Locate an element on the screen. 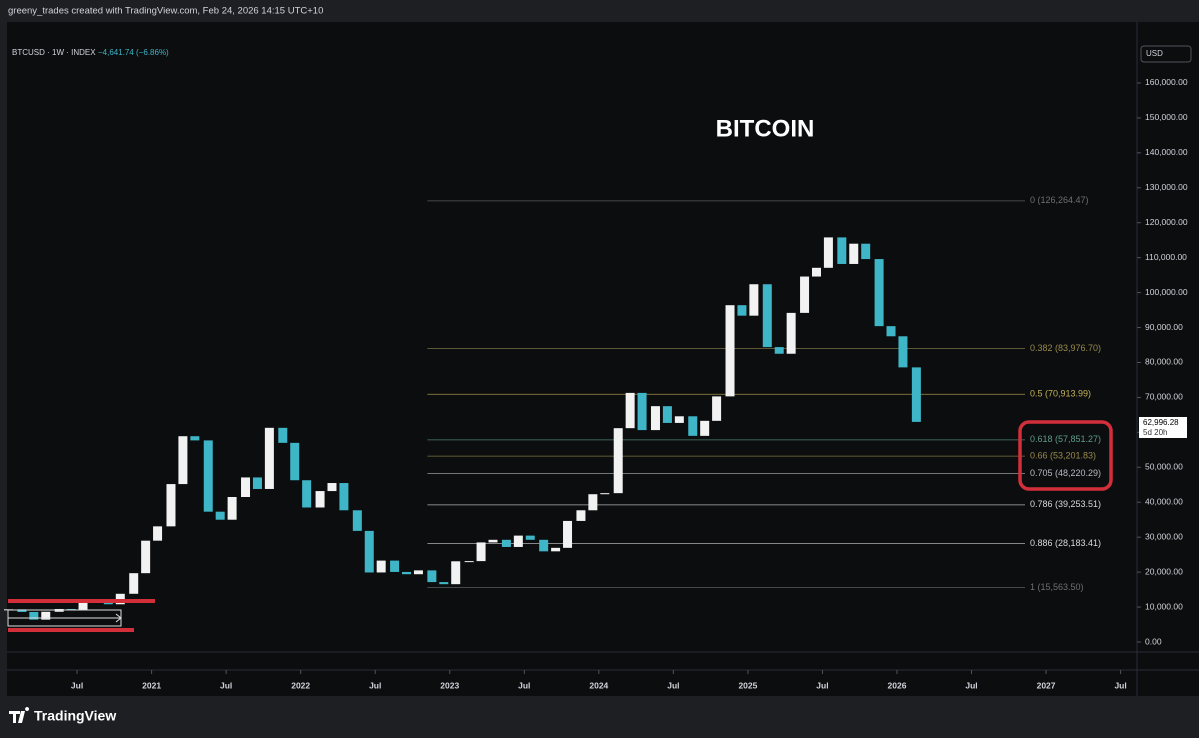 The width and height of the screenshot is (1199, 738). x-tick-label: 2022 is located at coordinates (300, 685).